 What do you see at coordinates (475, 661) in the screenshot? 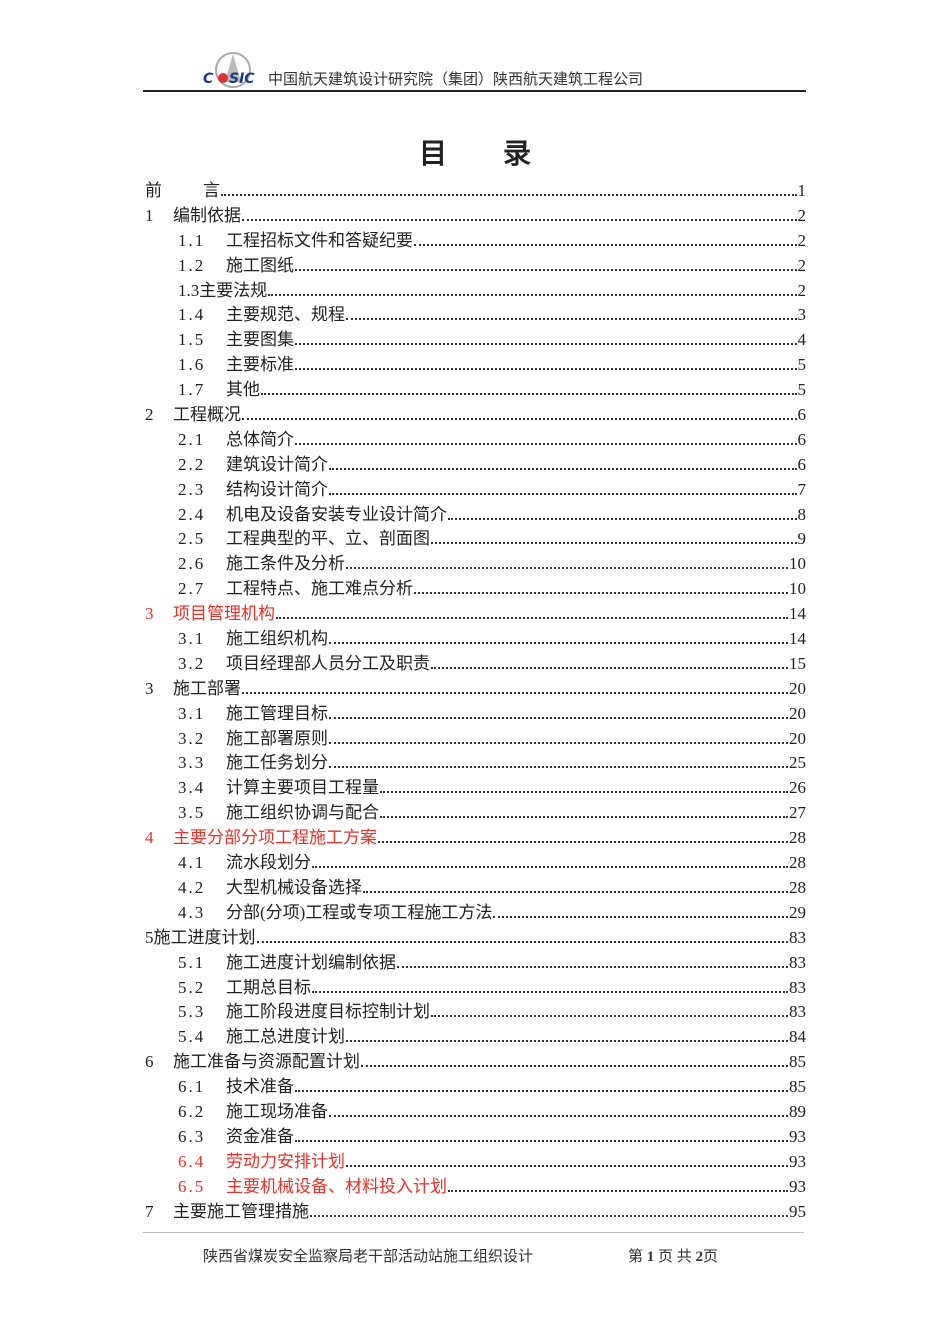
I see `toc-entry: 3.2 项目经理部人员分工及职责 15` at bounding box center [475, 661].